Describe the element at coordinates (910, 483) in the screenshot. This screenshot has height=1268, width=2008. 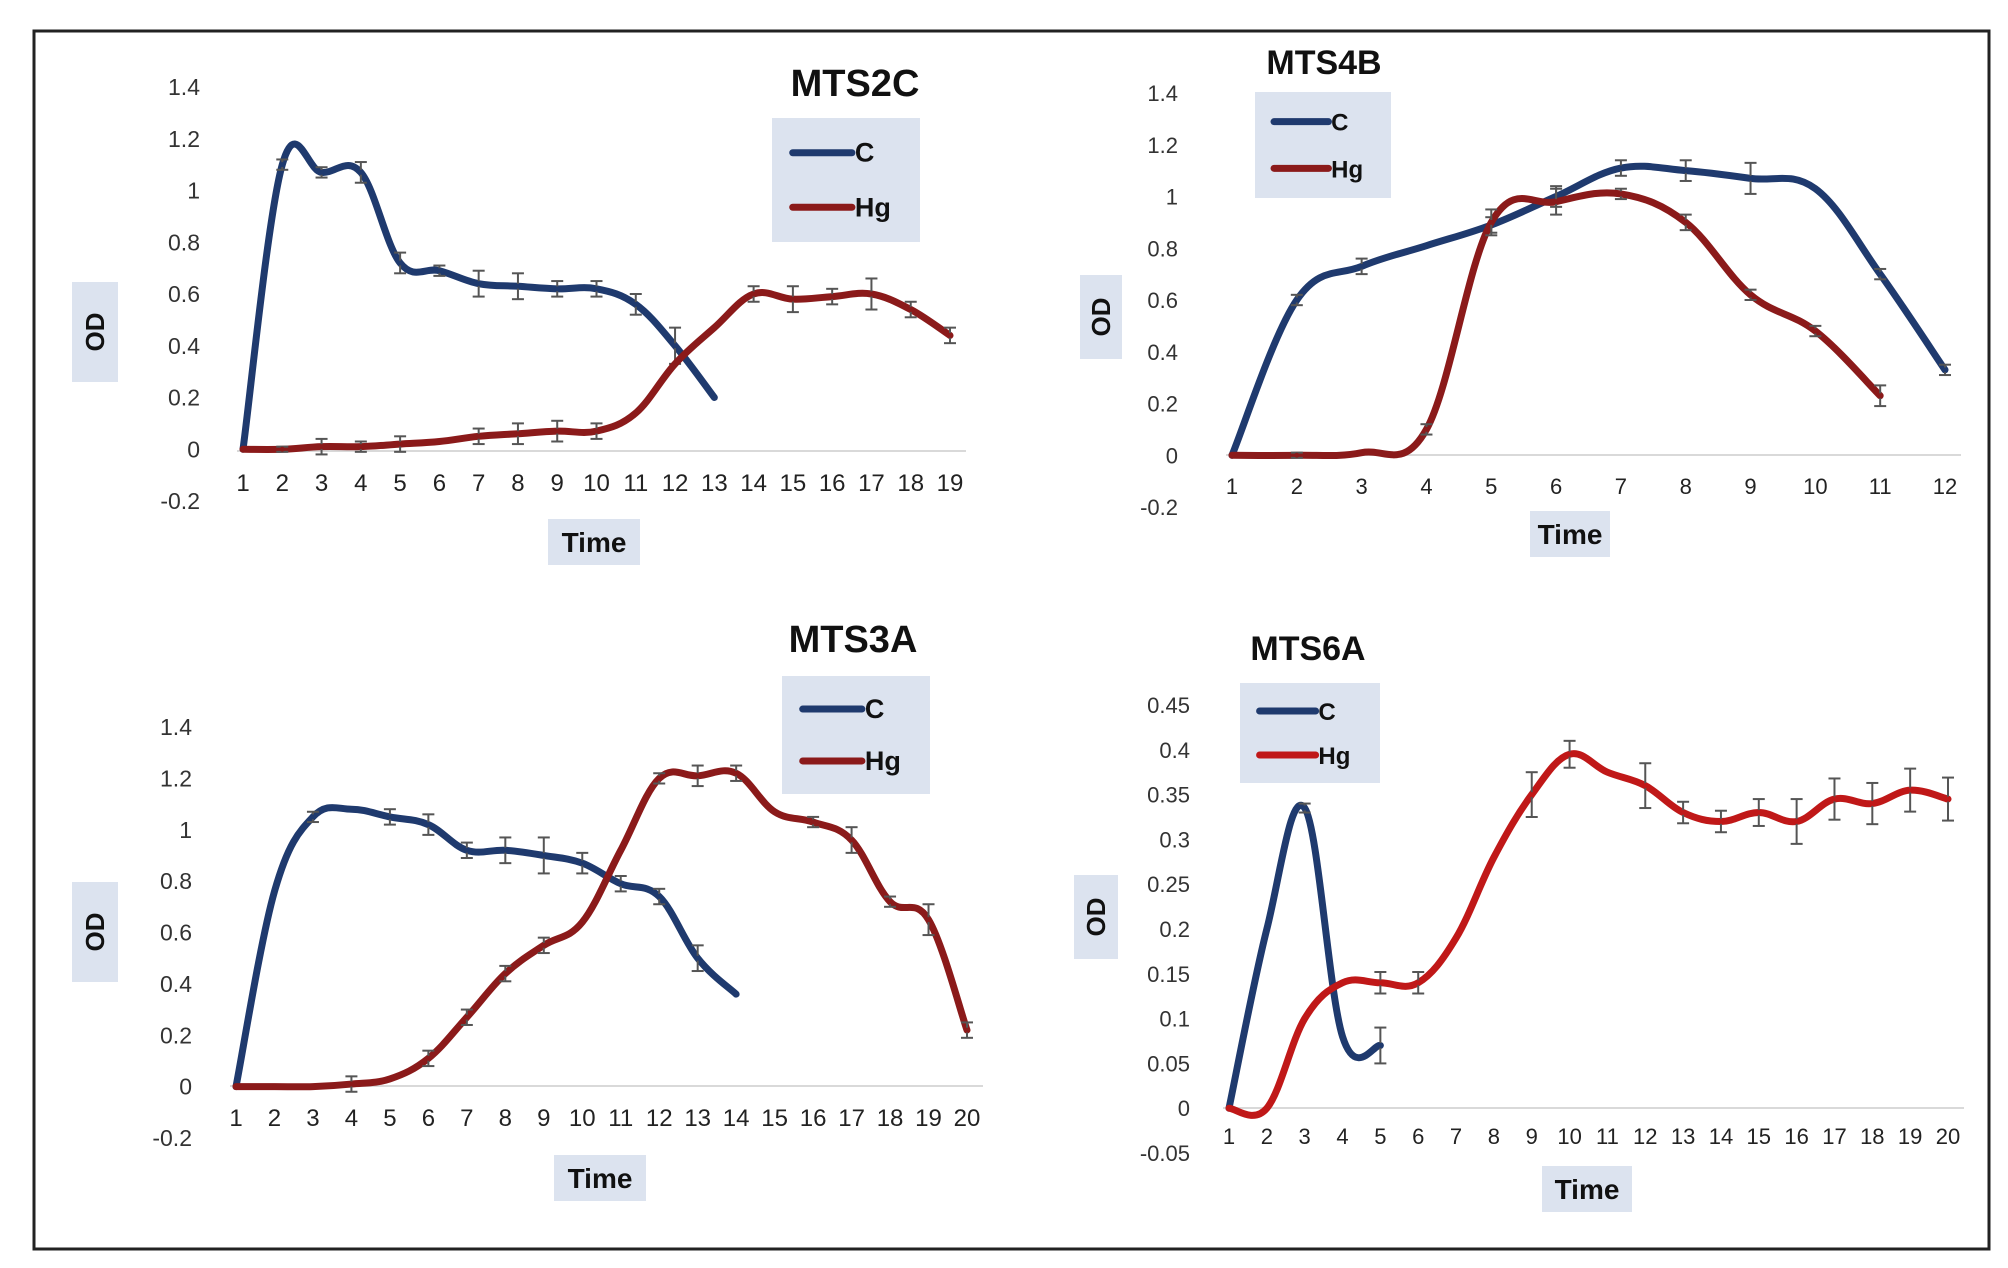
I see `x-tick-label: 18` at that location.